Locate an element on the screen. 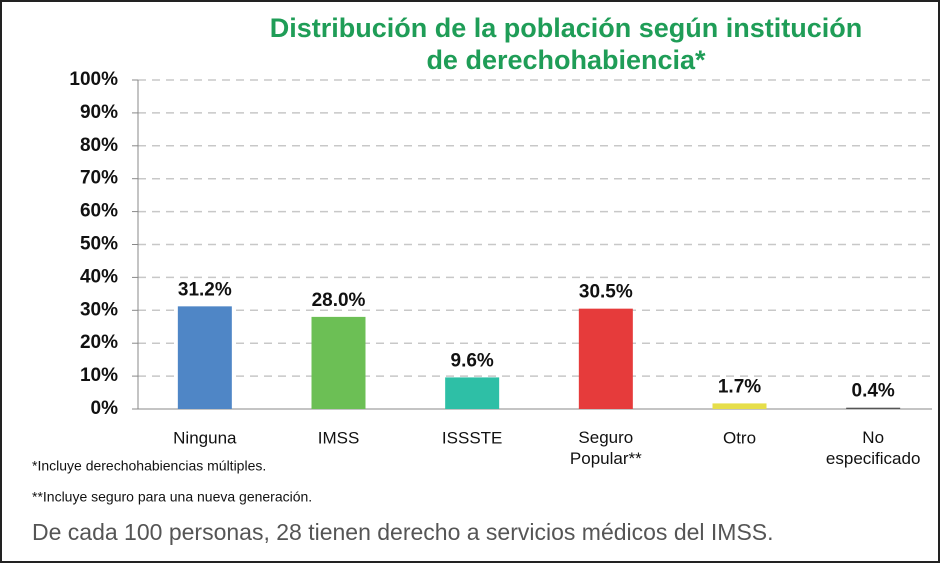  y-tick-label: 90% is located at coordinates (99, 112).